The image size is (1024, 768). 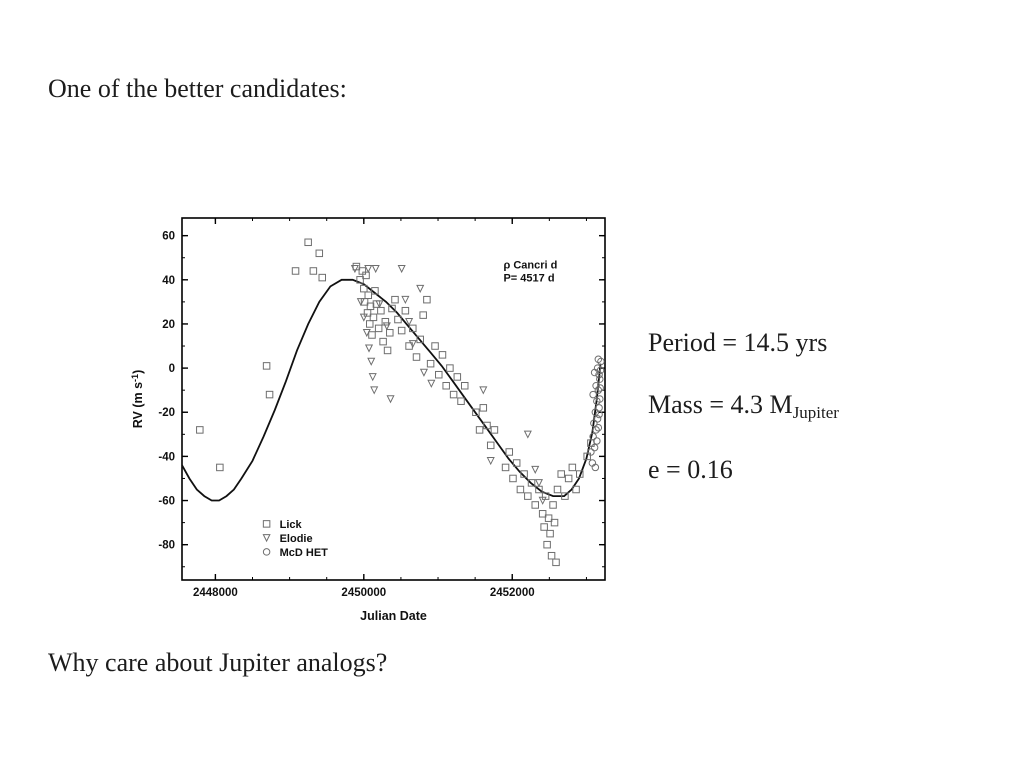 I want to click on svg-text: 20, so click(x=168, y=325).